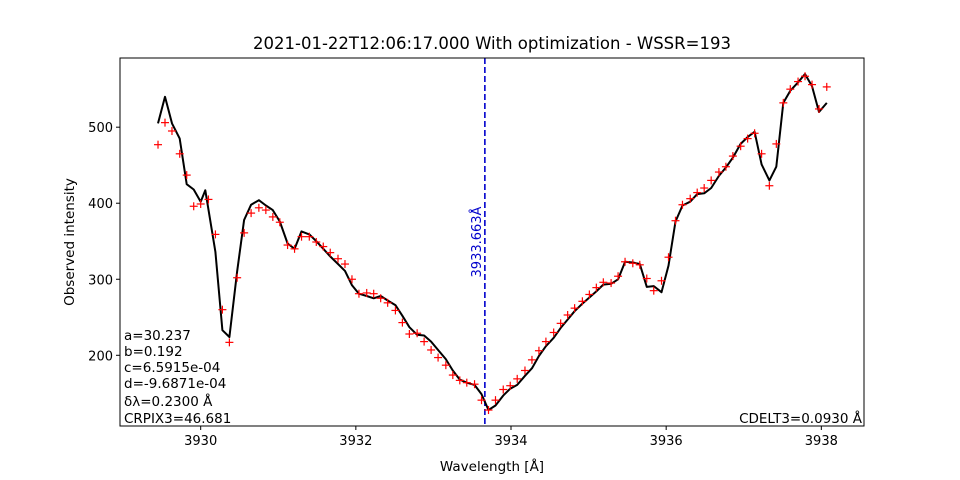  I want to click on param-a: a=30.237, so click(157, 336).